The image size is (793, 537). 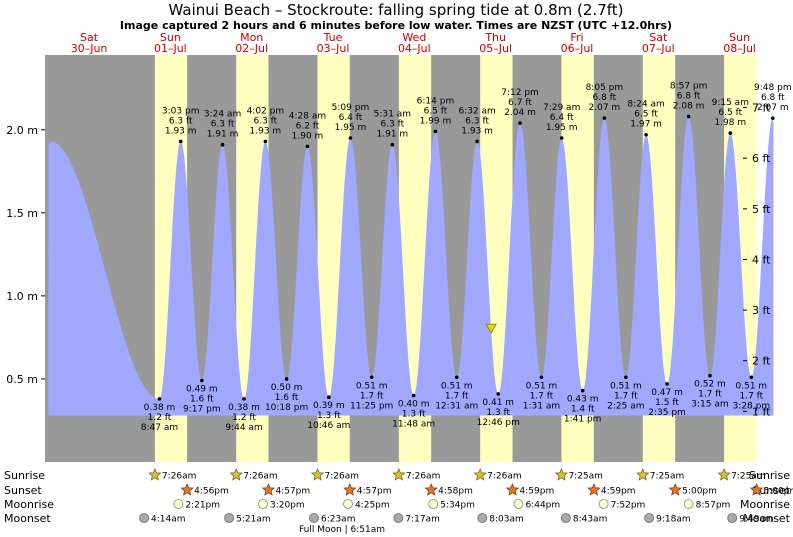 I want to click on current-tide-marker, so click(x=491, y=328).